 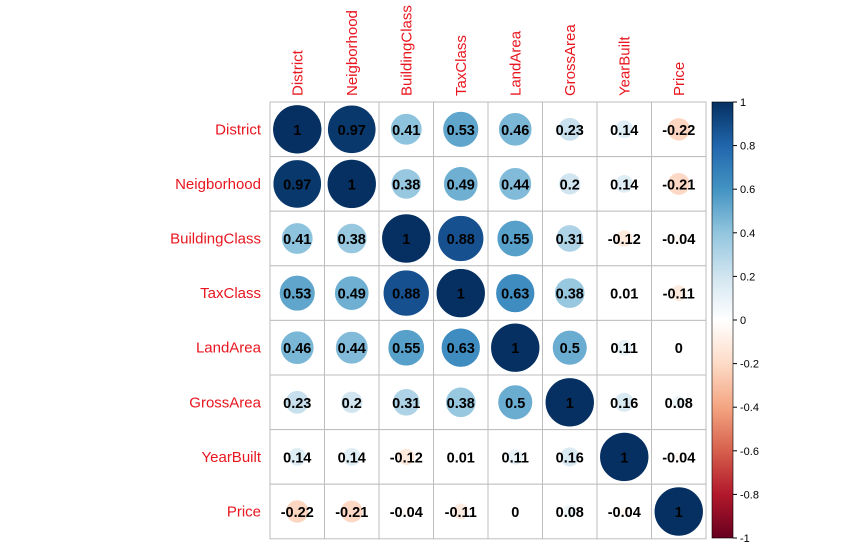 What do you see at coordinates (461, 458) in the screenshot?
I see `correlation-value: 0.01` at bounding box center [461, 458].